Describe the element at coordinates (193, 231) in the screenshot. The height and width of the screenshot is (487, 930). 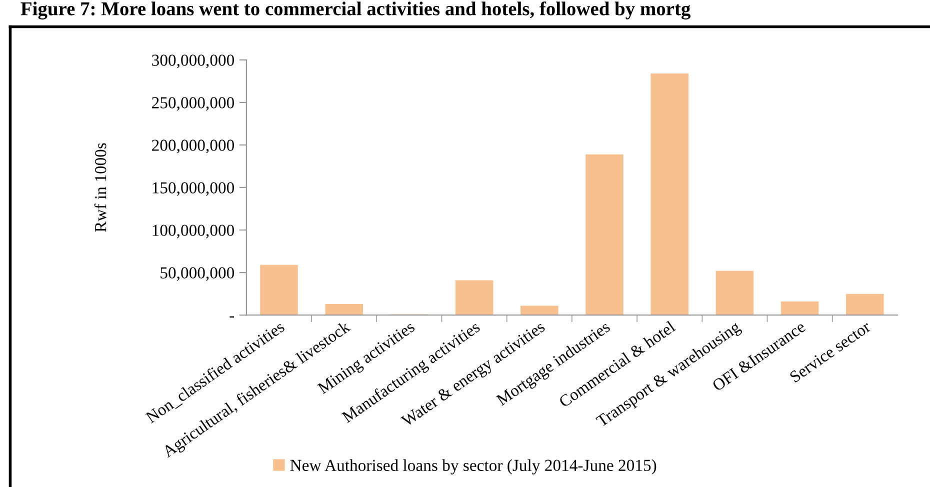
I see `y-tick-label: 100,000,000` at that location.